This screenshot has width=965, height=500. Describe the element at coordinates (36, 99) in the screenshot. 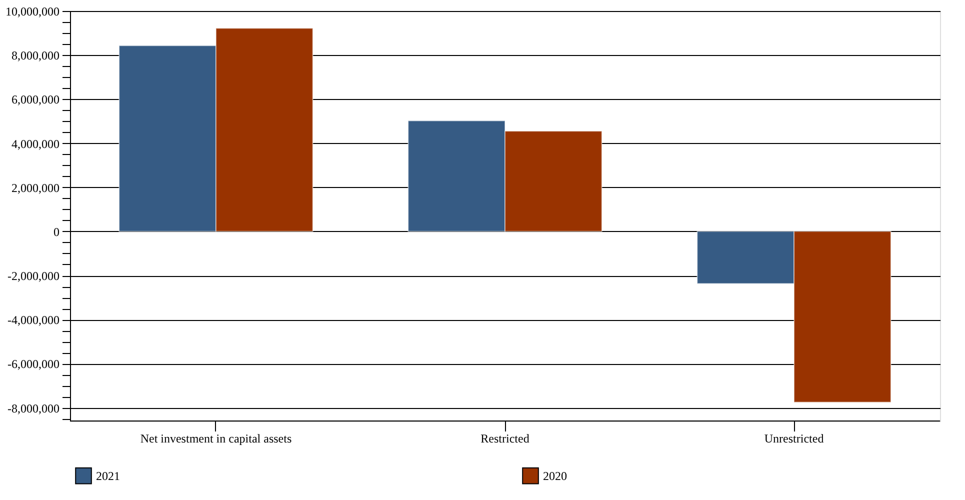

I see `y-tick-label: 6,000,000` at that location.